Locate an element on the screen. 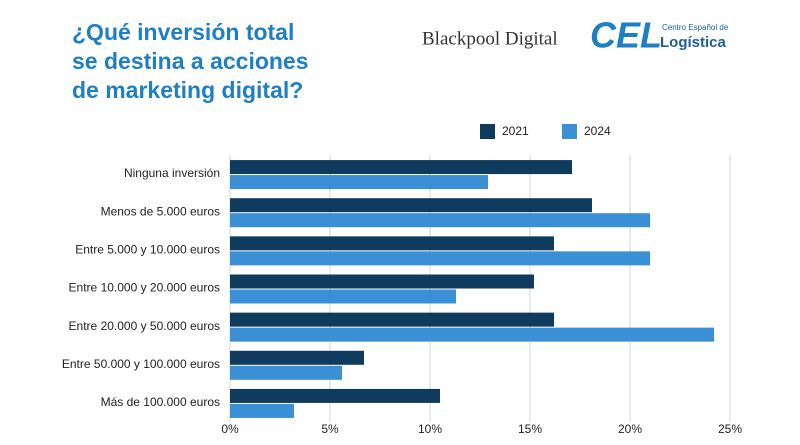  legend-label: 2021 is located at coordinates (515, 131).